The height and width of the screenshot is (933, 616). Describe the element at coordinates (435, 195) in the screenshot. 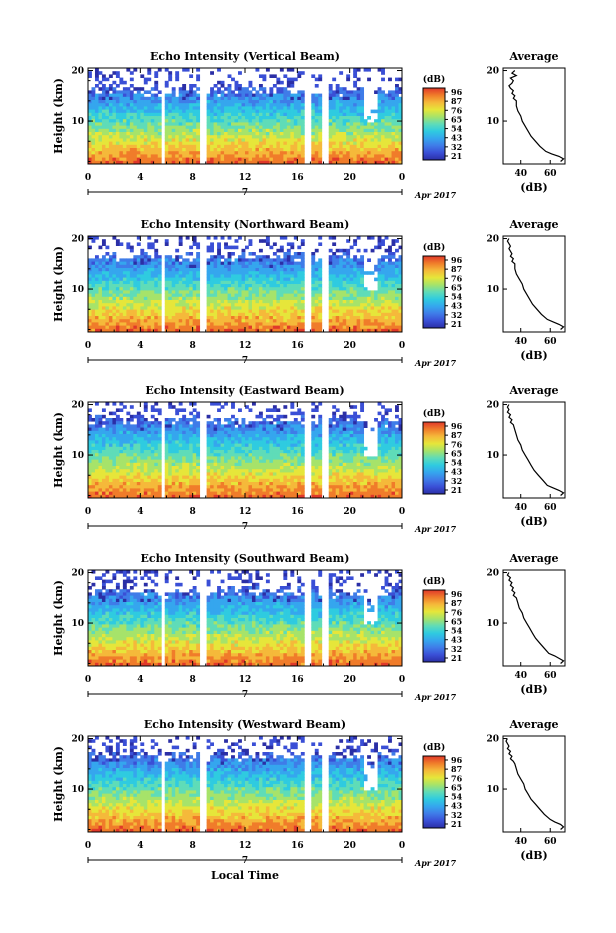

I see `date-label: Apr 2017` at that location.